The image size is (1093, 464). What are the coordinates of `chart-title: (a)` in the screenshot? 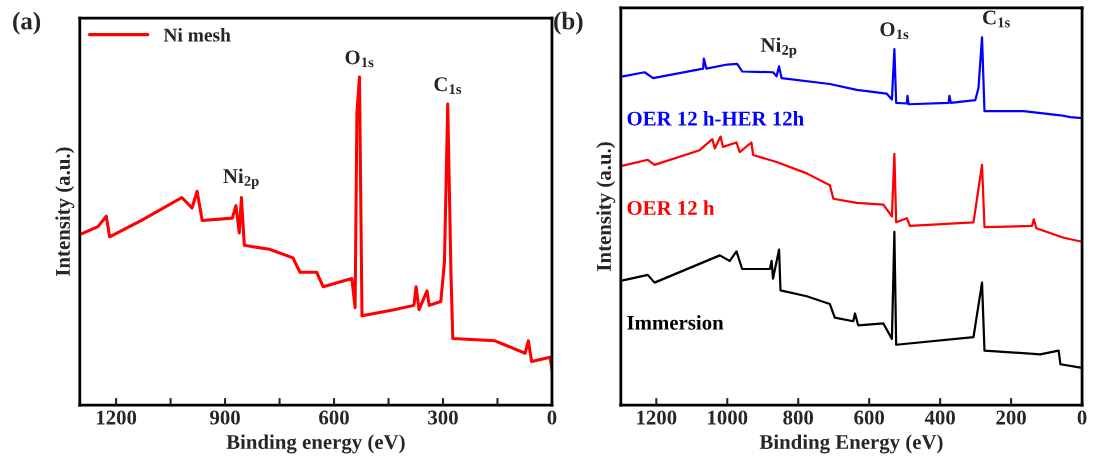 It's located at (27, 23).